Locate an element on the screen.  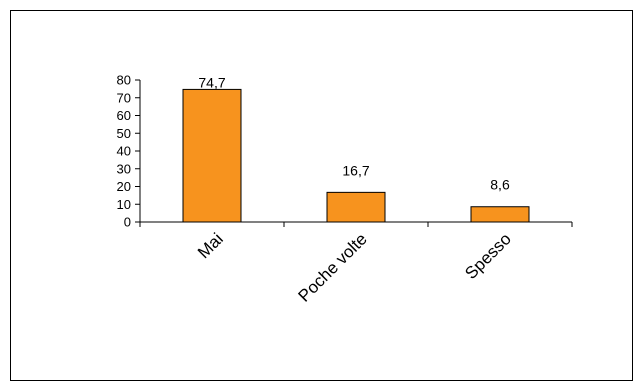
y-tick-label: 60 is located at coordinates (124, 115).